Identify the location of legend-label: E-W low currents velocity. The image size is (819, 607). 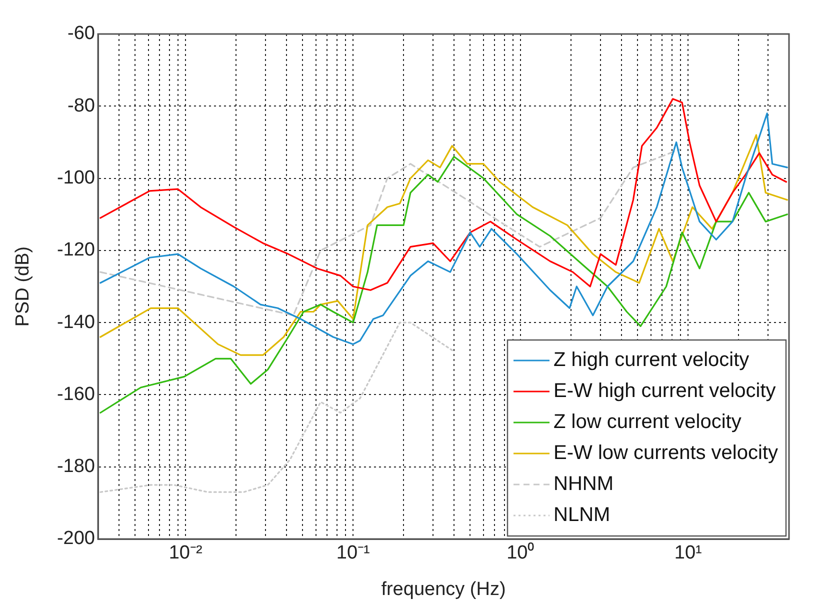
(666, 453).